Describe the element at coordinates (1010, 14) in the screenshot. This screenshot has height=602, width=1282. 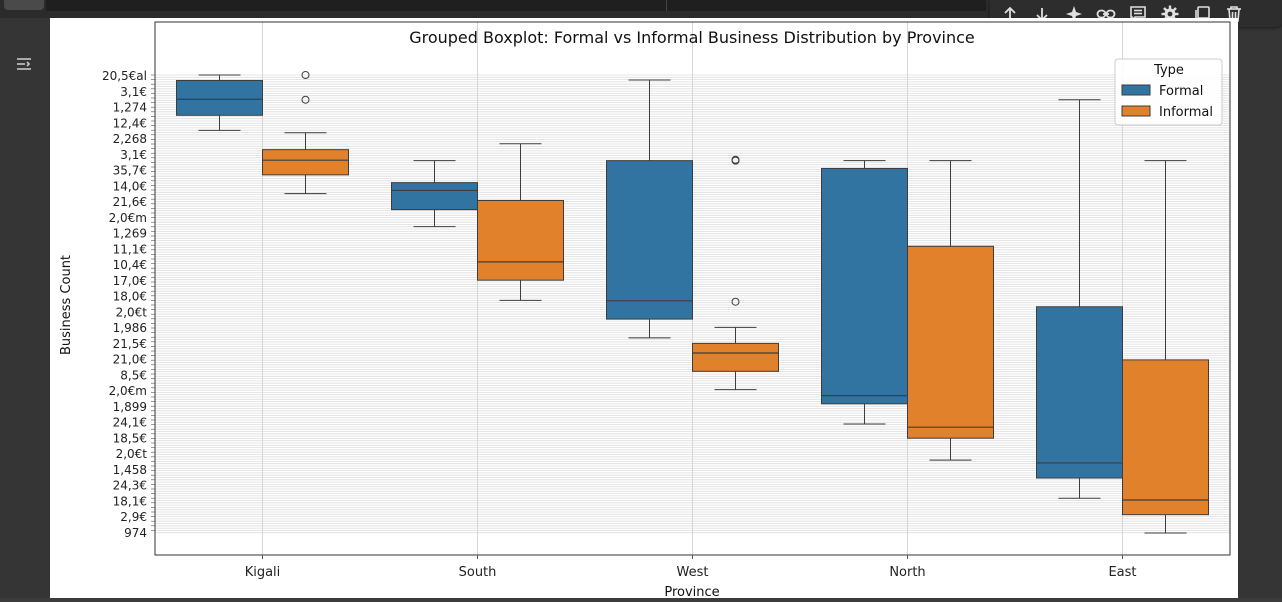
I see `arrow-up-icon` at that location.